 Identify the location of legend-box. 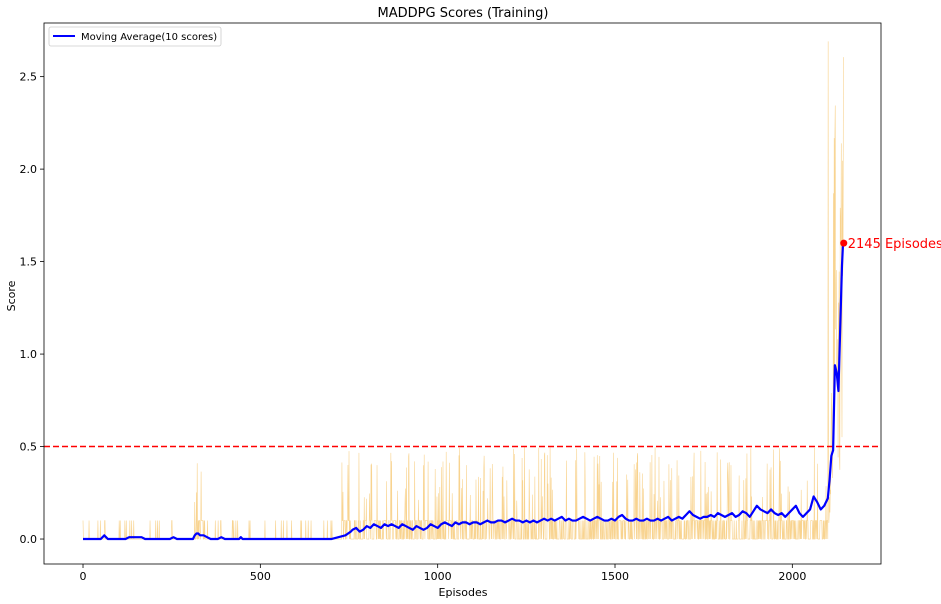
(135, 36).